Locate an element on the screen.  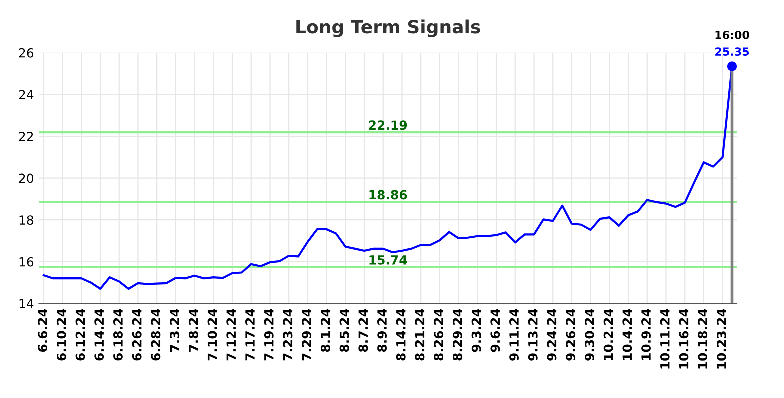
y-tick-label: 14 is located at coordinates (27, 303).